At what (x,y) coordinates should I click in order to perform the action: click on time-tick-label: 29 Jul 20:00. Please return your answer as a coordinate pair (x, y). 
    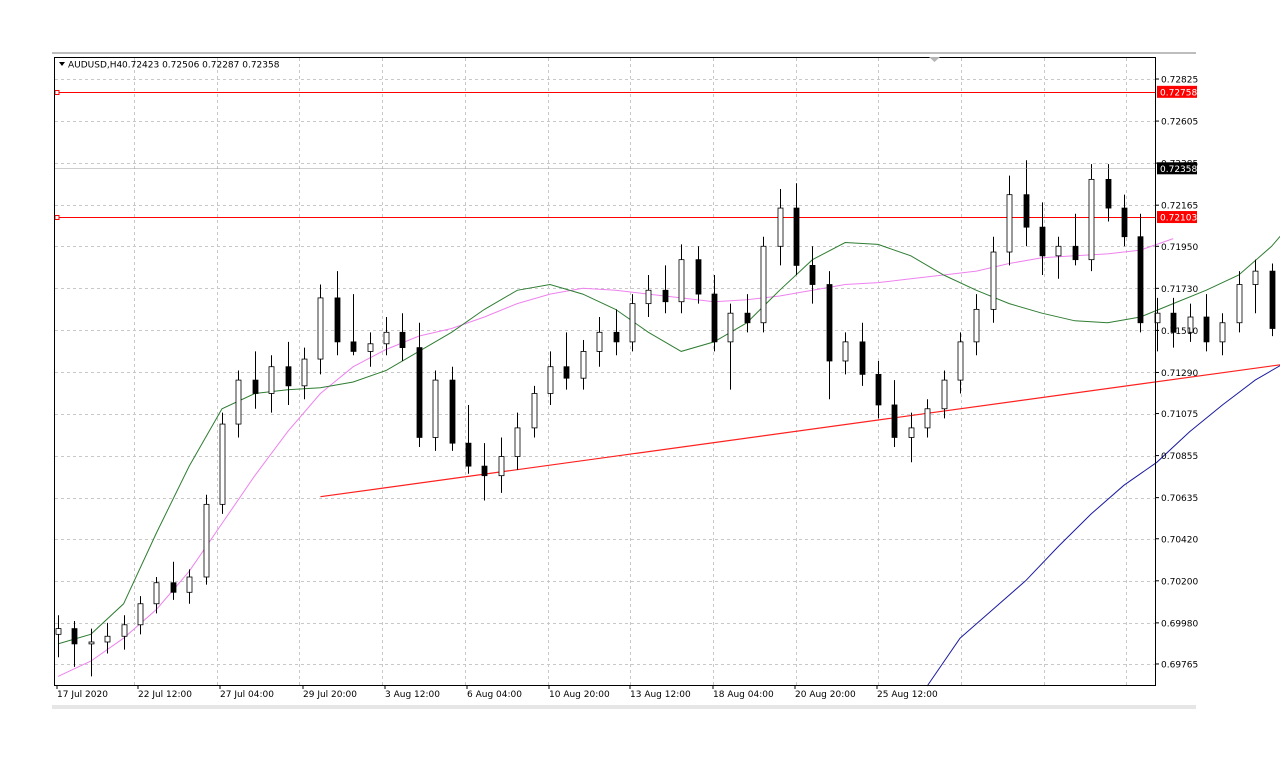
    Looking at the image, I should click on (330, 695).